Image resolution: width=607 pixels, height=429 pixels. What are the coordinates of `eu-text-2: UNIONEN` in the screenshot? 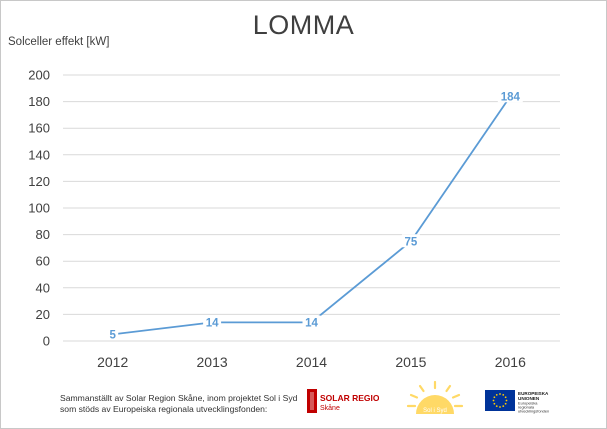 It's located at (529, 398).